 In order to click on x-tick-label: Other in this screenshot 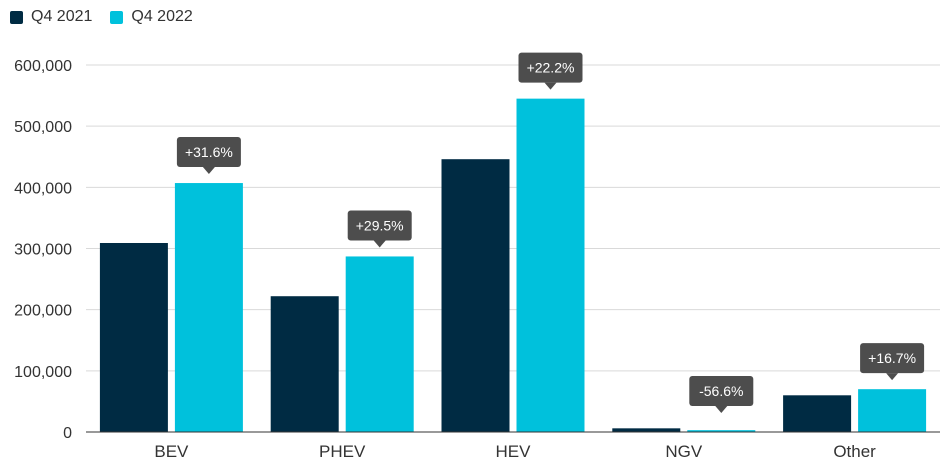, I will do `click(854, 451)`.